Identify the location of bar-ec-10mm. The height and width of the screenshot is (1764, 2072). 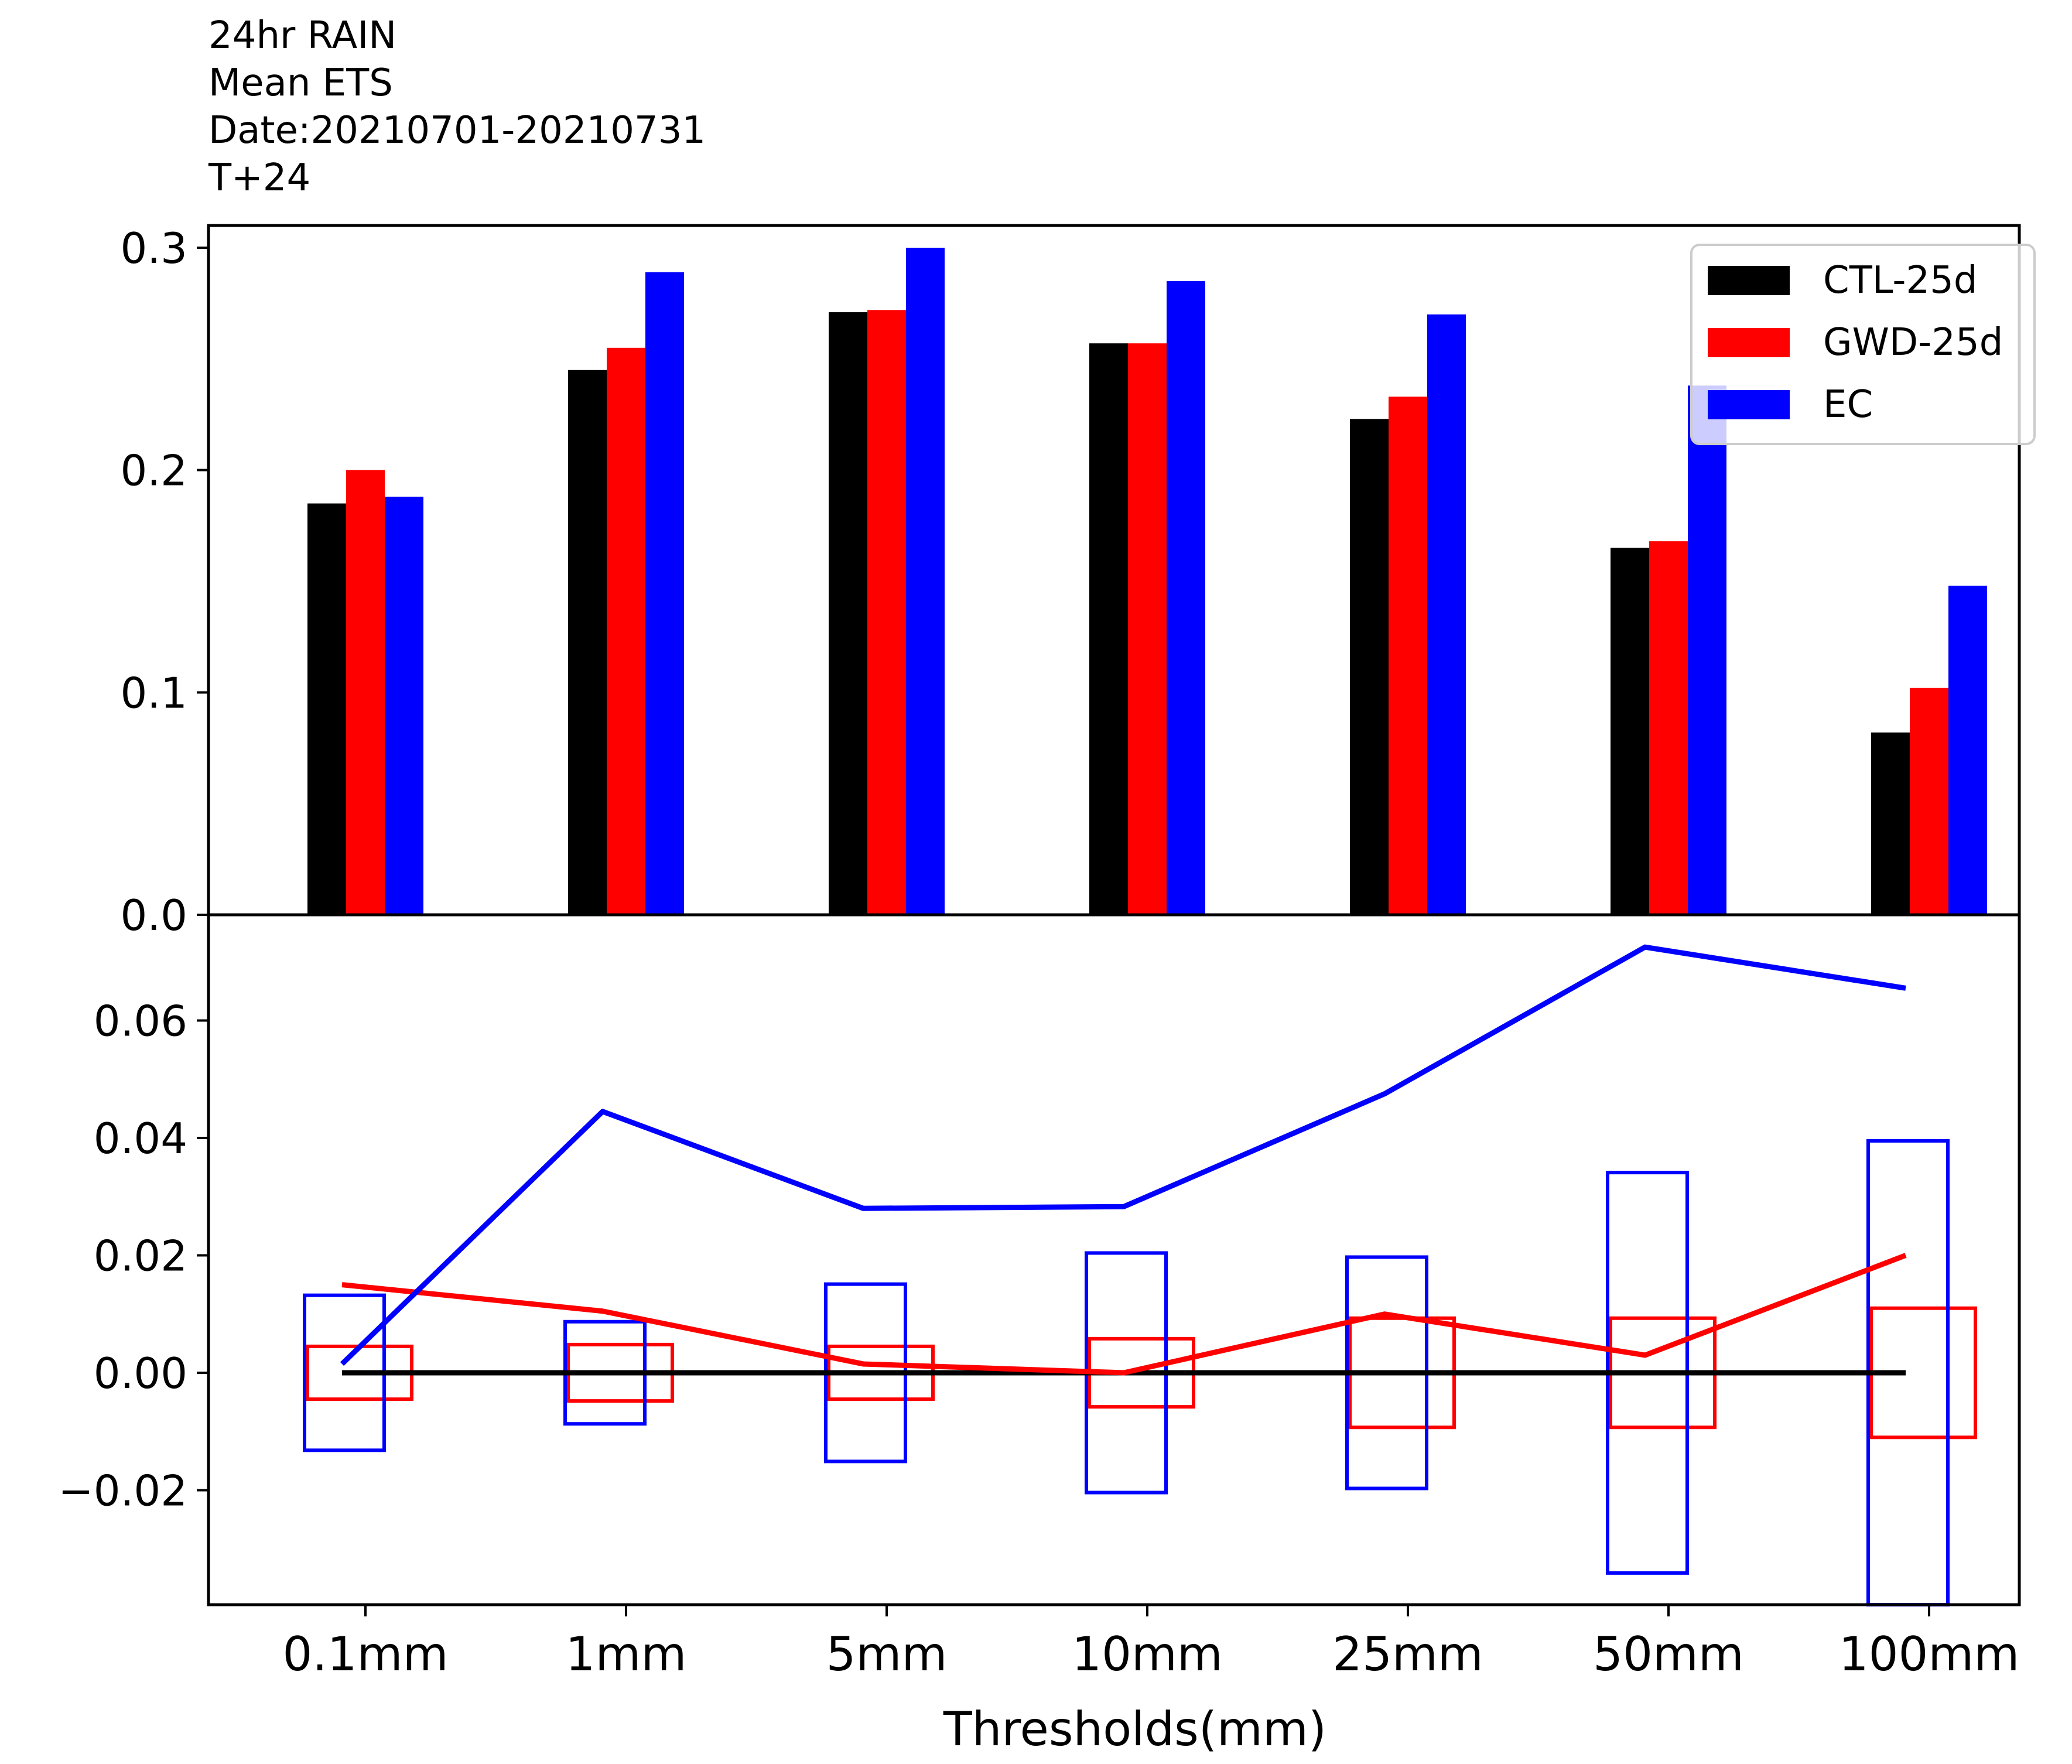
(1186, 598).